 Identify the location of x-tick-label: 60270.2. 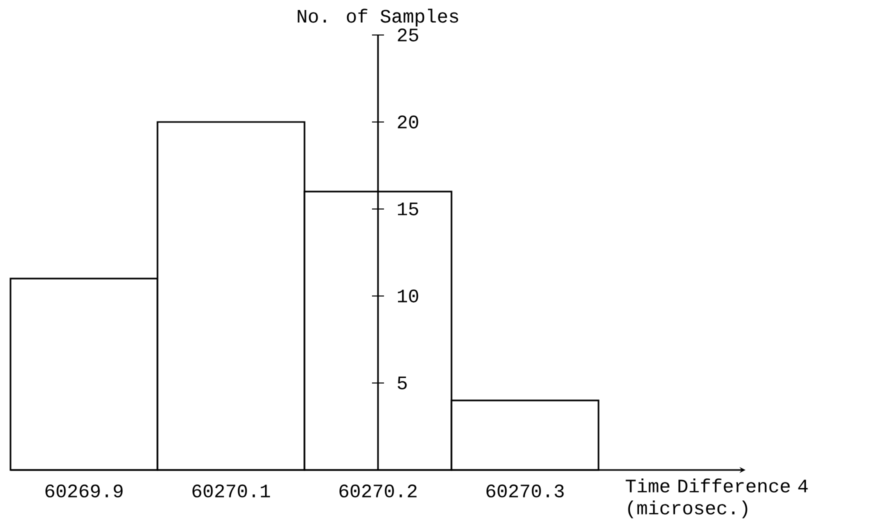
(378, 491).